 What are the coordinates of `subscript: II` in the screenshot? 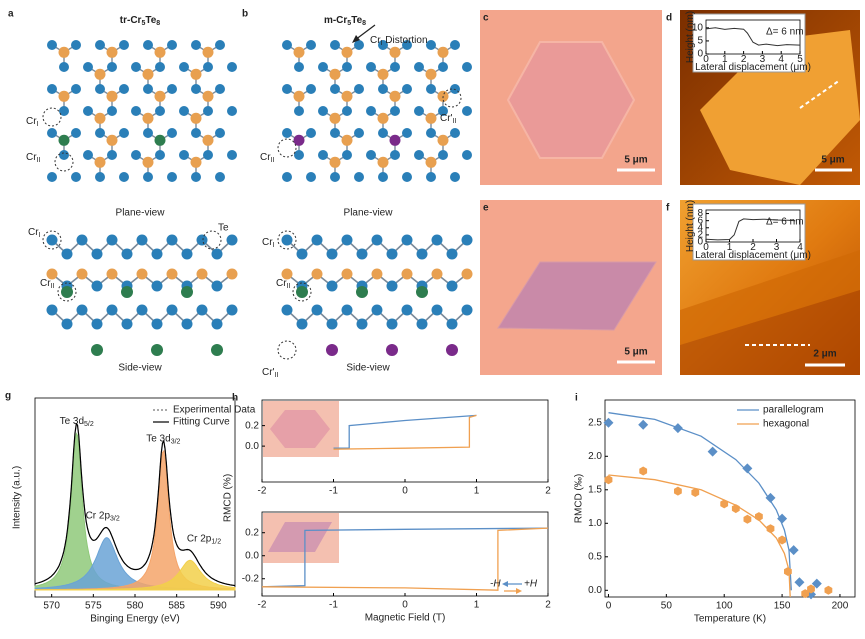 It's located at (454, 121).